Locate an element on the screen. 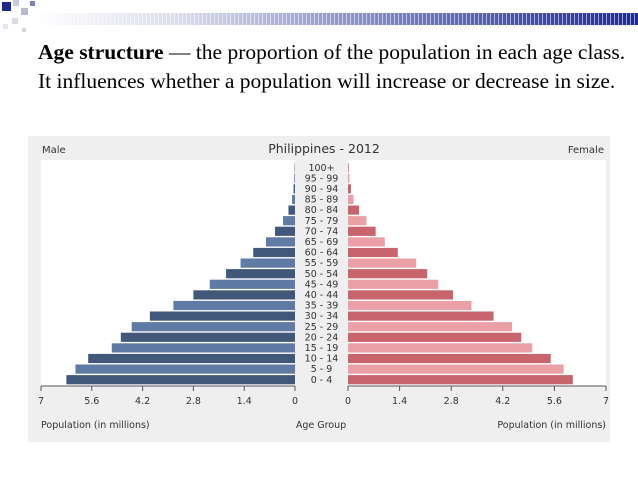 This screenshot has height=479, width=638. age-group-label: 5 - 9 is located at coordinates (322, 369).